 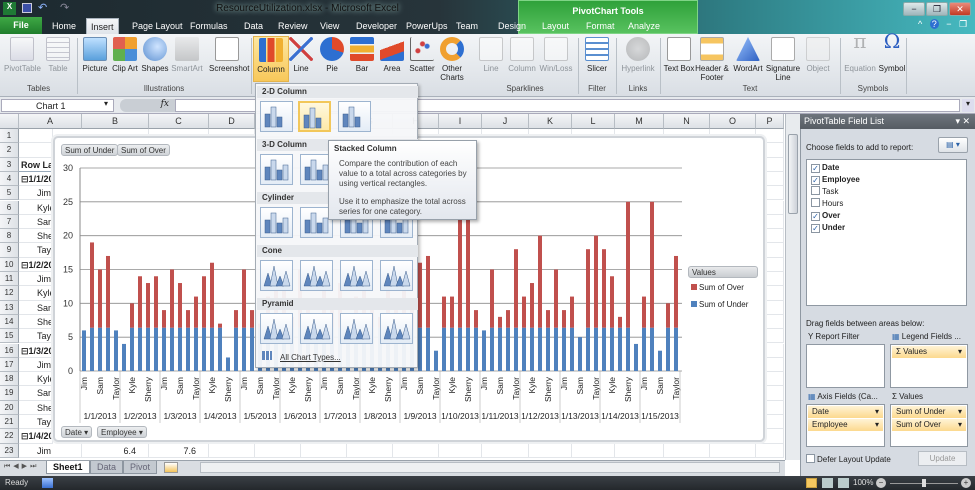 I want to click on normal-view-icon, so click(x=811, y=483).